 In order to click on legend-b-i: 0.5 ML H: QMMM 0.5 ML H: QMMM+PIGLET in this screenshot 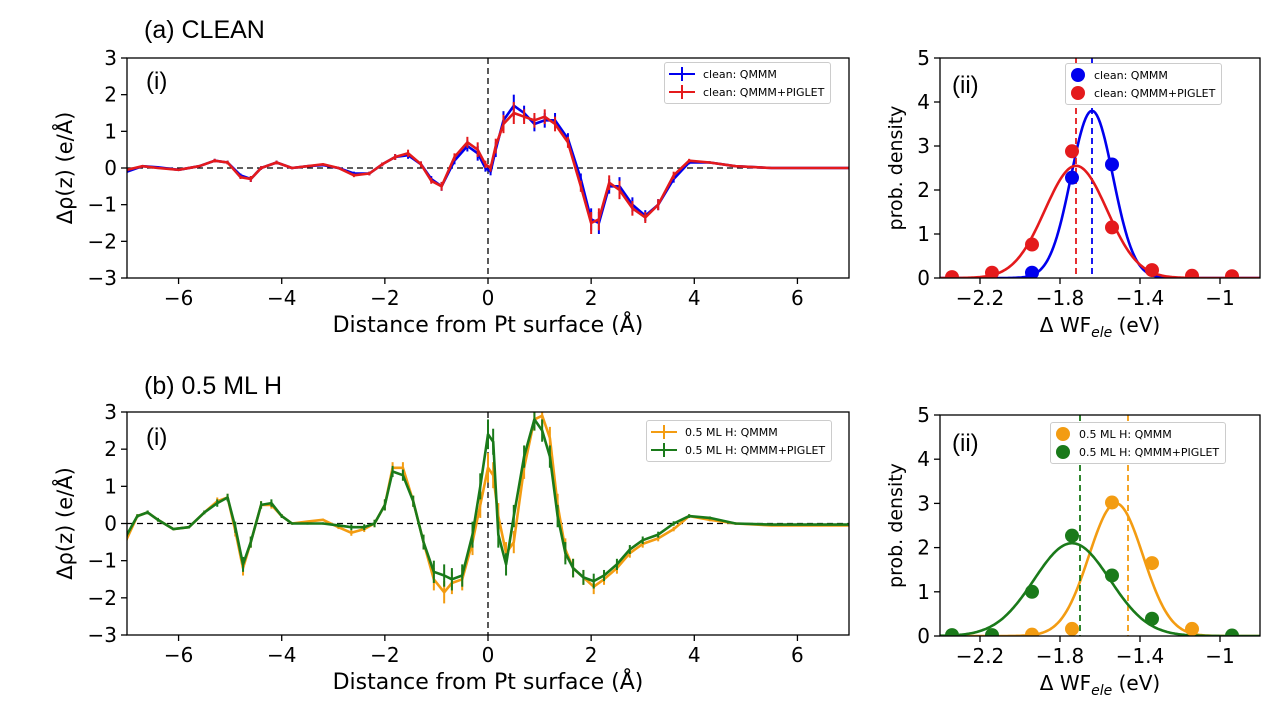, I will do `click(739, 441)`.